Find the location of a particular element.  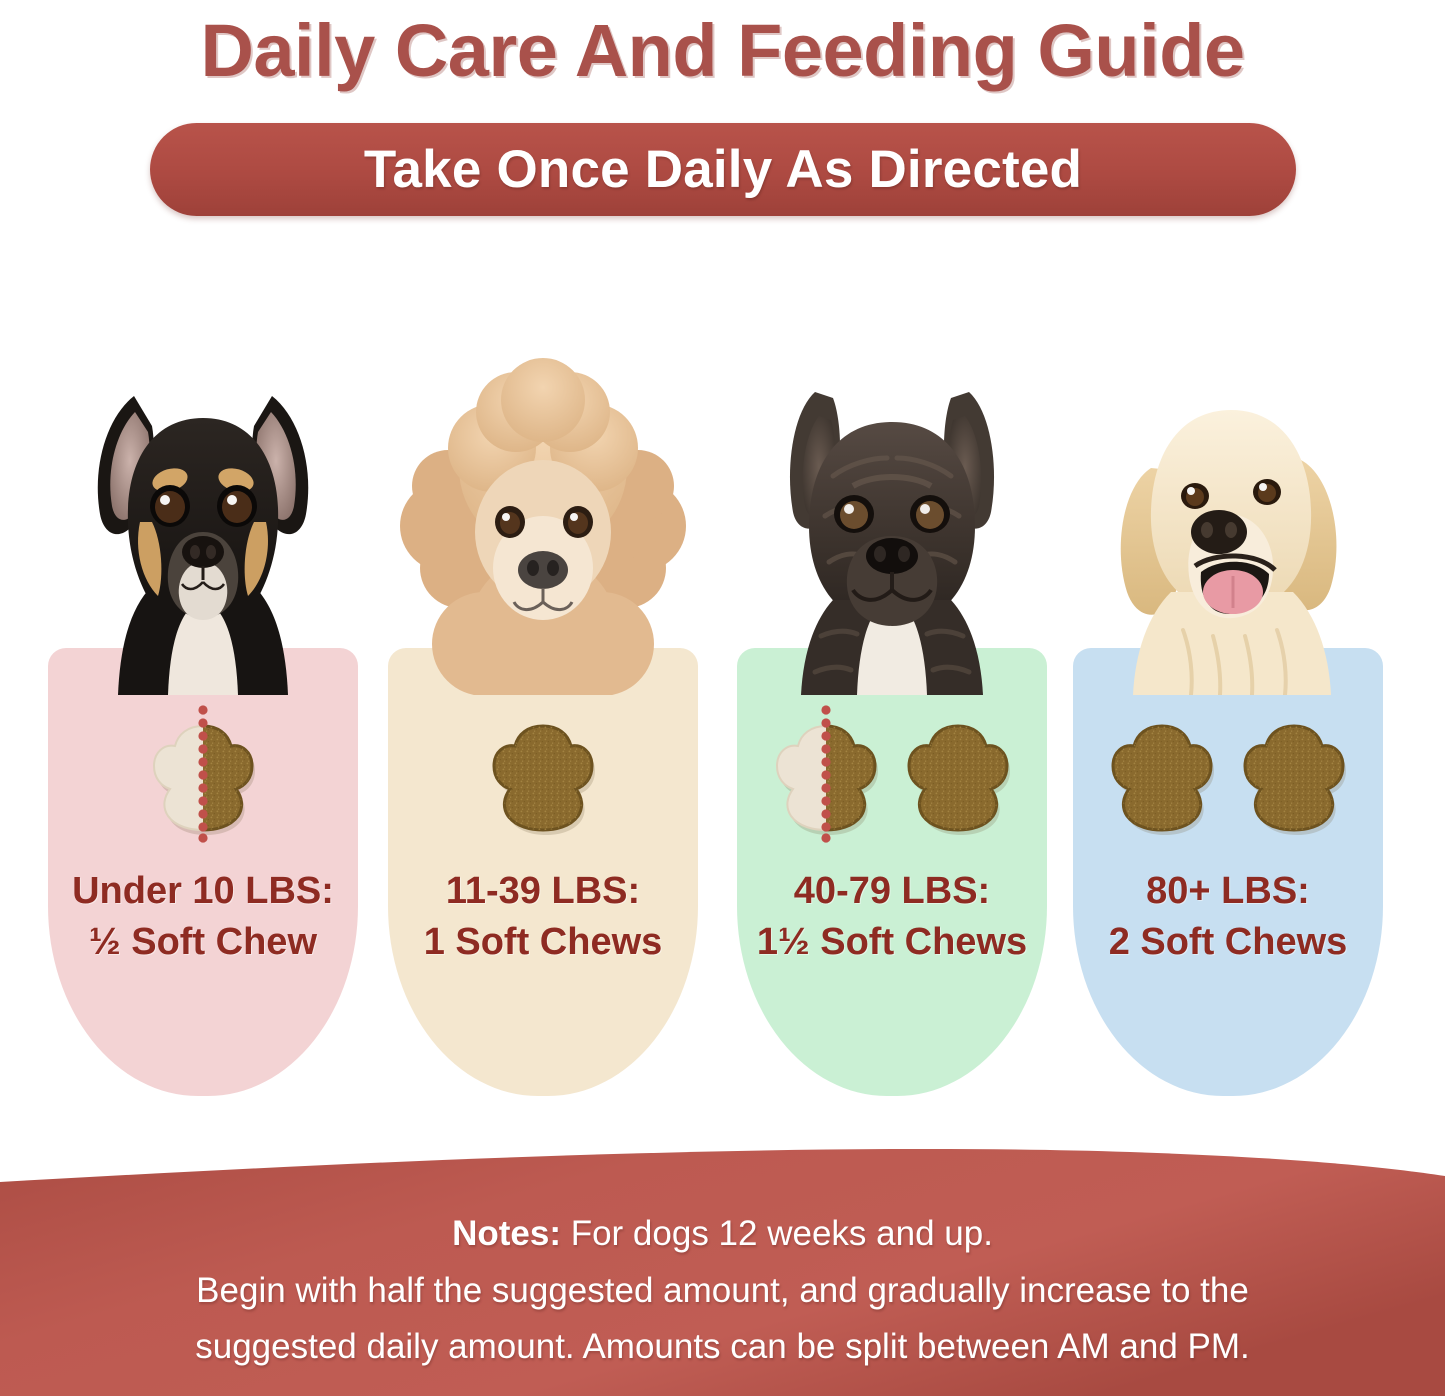

dosage-card-panel: 40-79 LBS: 1½ Soft Chews is located at coordinates (892, 872).